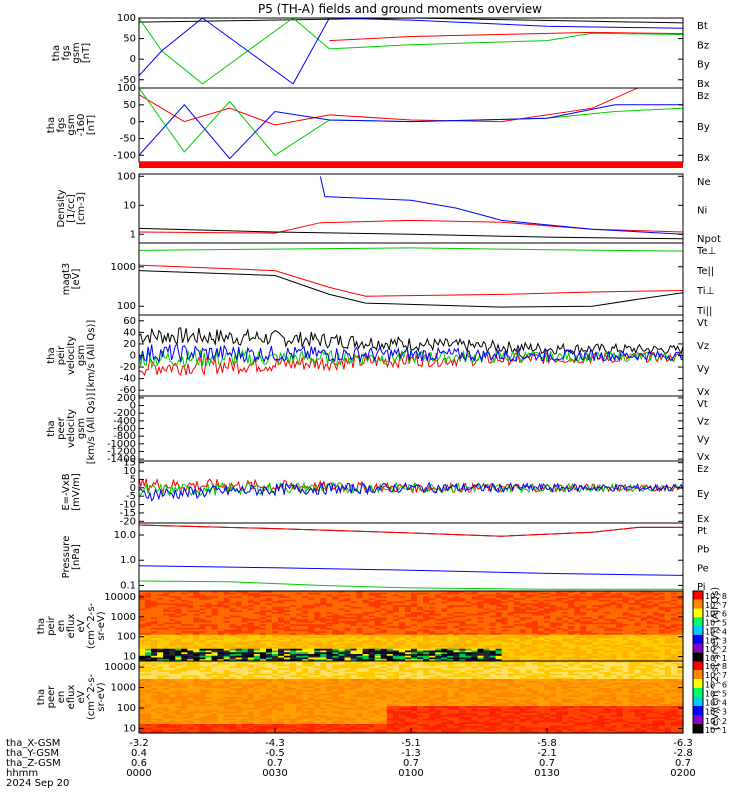 The height and width of the screenshot is (800, 750). I want to click on legend-Bx: Bx, so click(703, 84).